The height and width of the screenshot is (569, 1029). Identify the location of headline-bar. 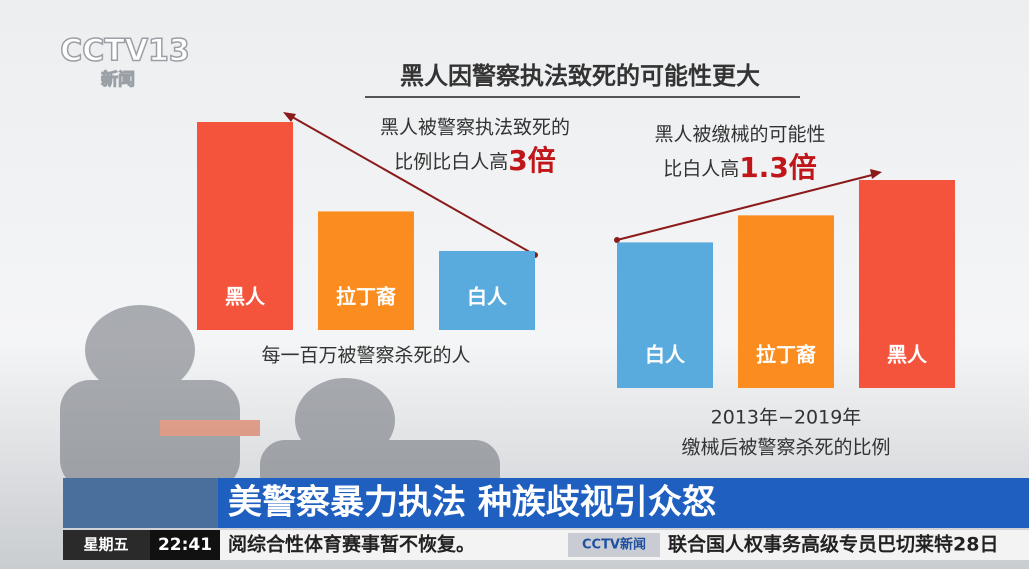
(546, 503).